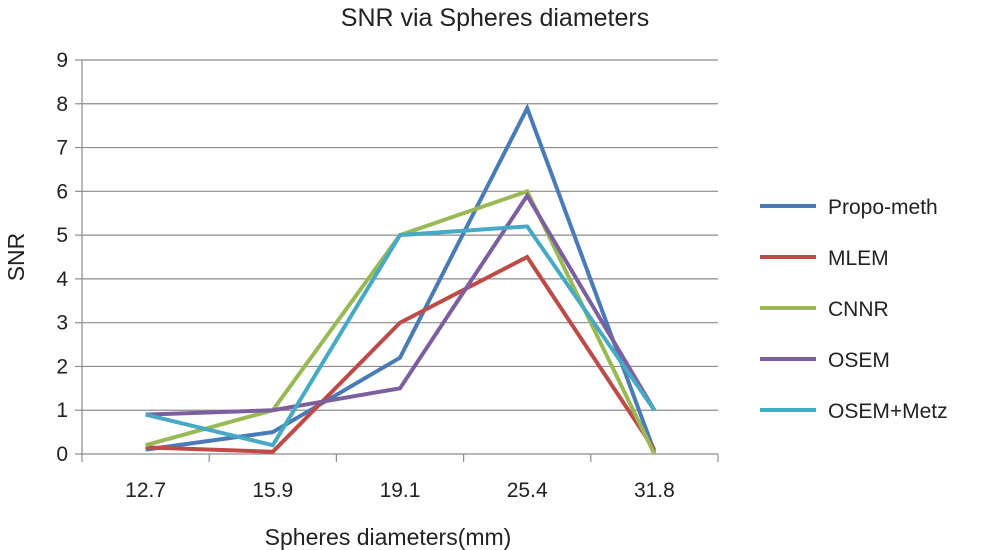 Image resolution: width=990 pixels, height=550 pixels. Describe the element at coordinates (858, 309) in the screenshot. I see `legend-label-cnnr: CNNR` at that location.